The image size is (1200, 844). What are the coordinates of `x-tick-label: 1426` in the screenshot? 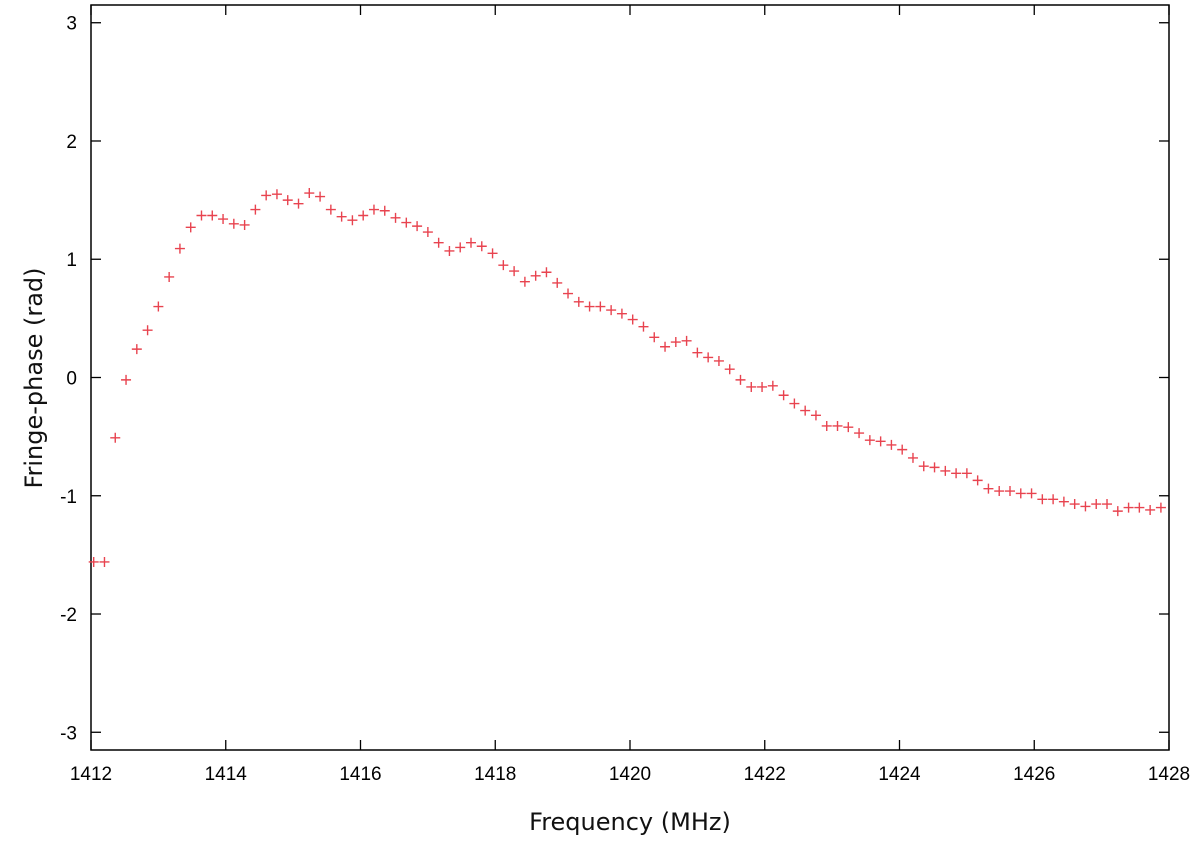 It's located at (1034, 774).